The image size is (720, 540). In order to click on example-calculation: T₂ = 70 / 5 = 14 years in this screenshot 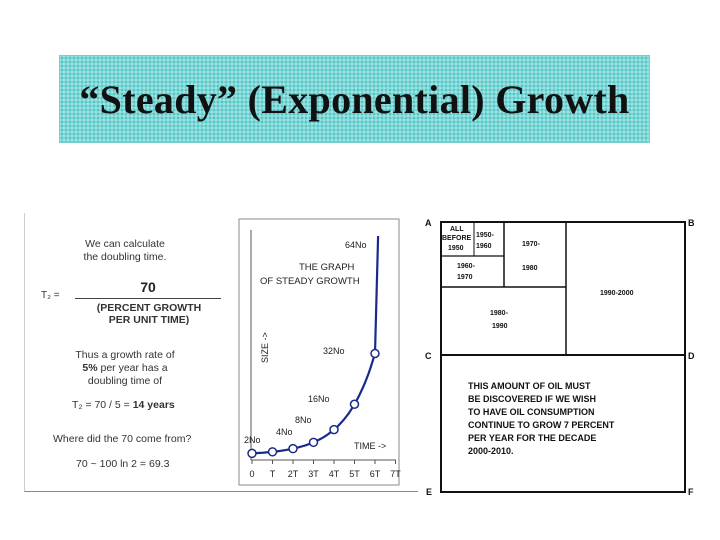, I will do `click(123, 405)`.